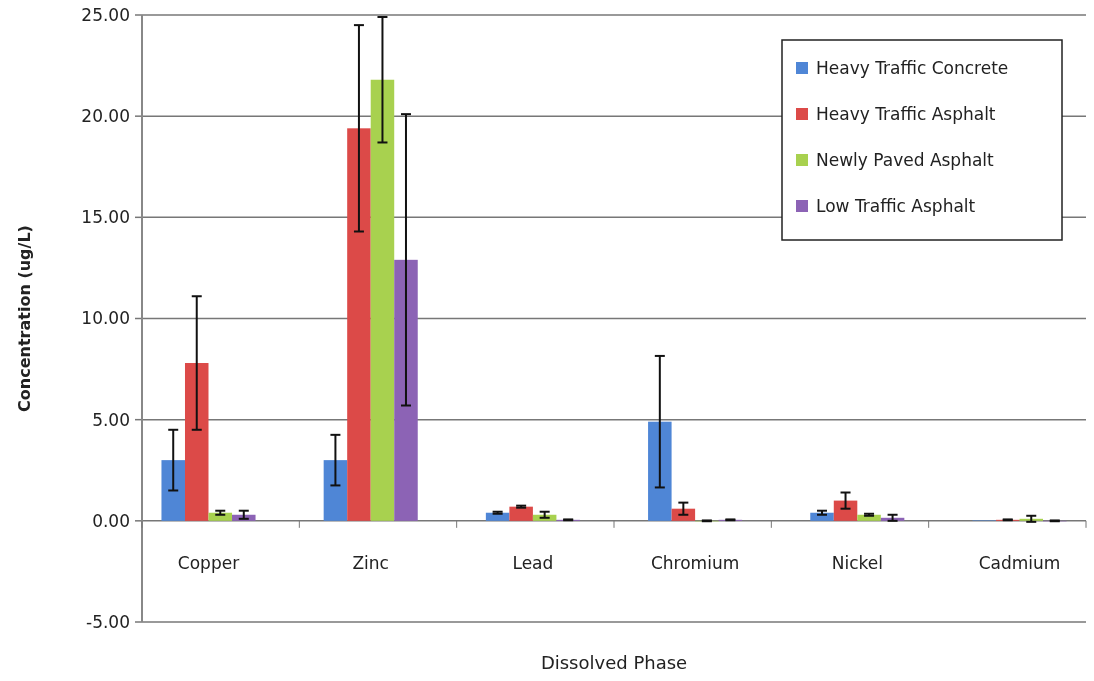  What do you see at coordinates (896, 205) in the screenshot?
I see `legend-label: Low Traffic Asphalt` at bounding box center [896, 205].